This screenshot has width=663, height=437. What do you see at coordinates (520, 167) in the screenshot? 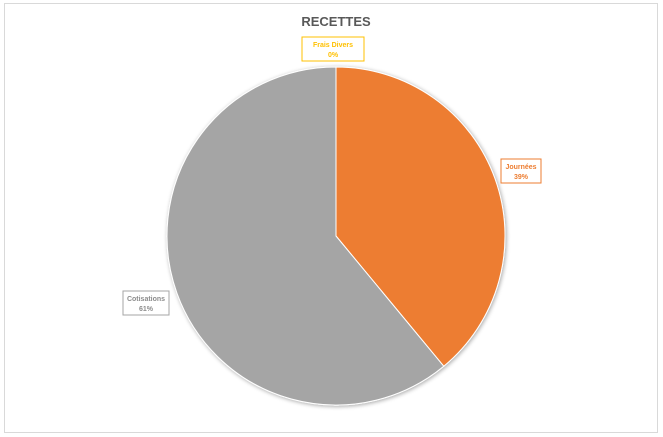
I see `label-journees-name: Journées` at bounding box center [520, 167].